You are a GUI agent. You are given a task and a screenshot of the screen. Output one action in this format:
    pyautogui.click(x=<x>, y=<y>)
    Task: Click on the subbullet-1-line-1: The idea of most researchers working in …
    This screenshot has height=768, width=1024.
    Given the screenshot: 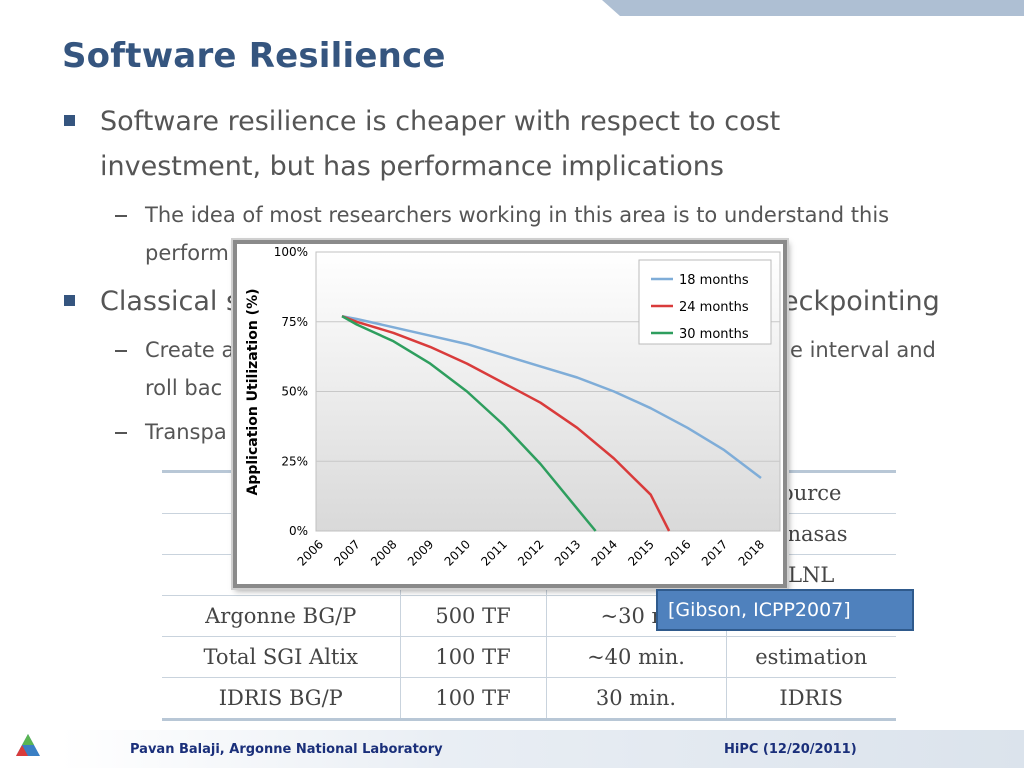 What is the action you would take?
    pyautogui.click(x=517, y=215)
    